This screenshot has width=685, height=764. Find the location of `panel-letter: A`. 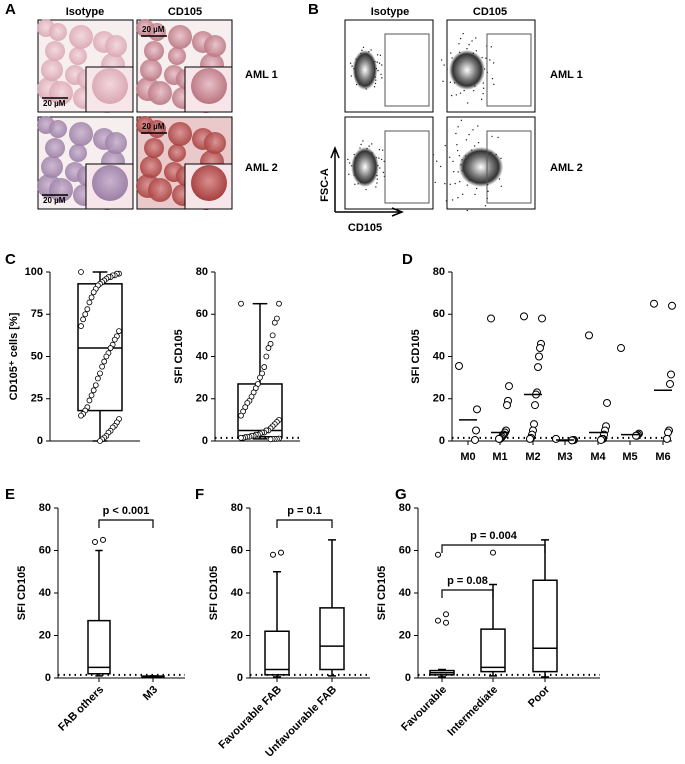

panel-letter: A is located at coordinates (10, 9).